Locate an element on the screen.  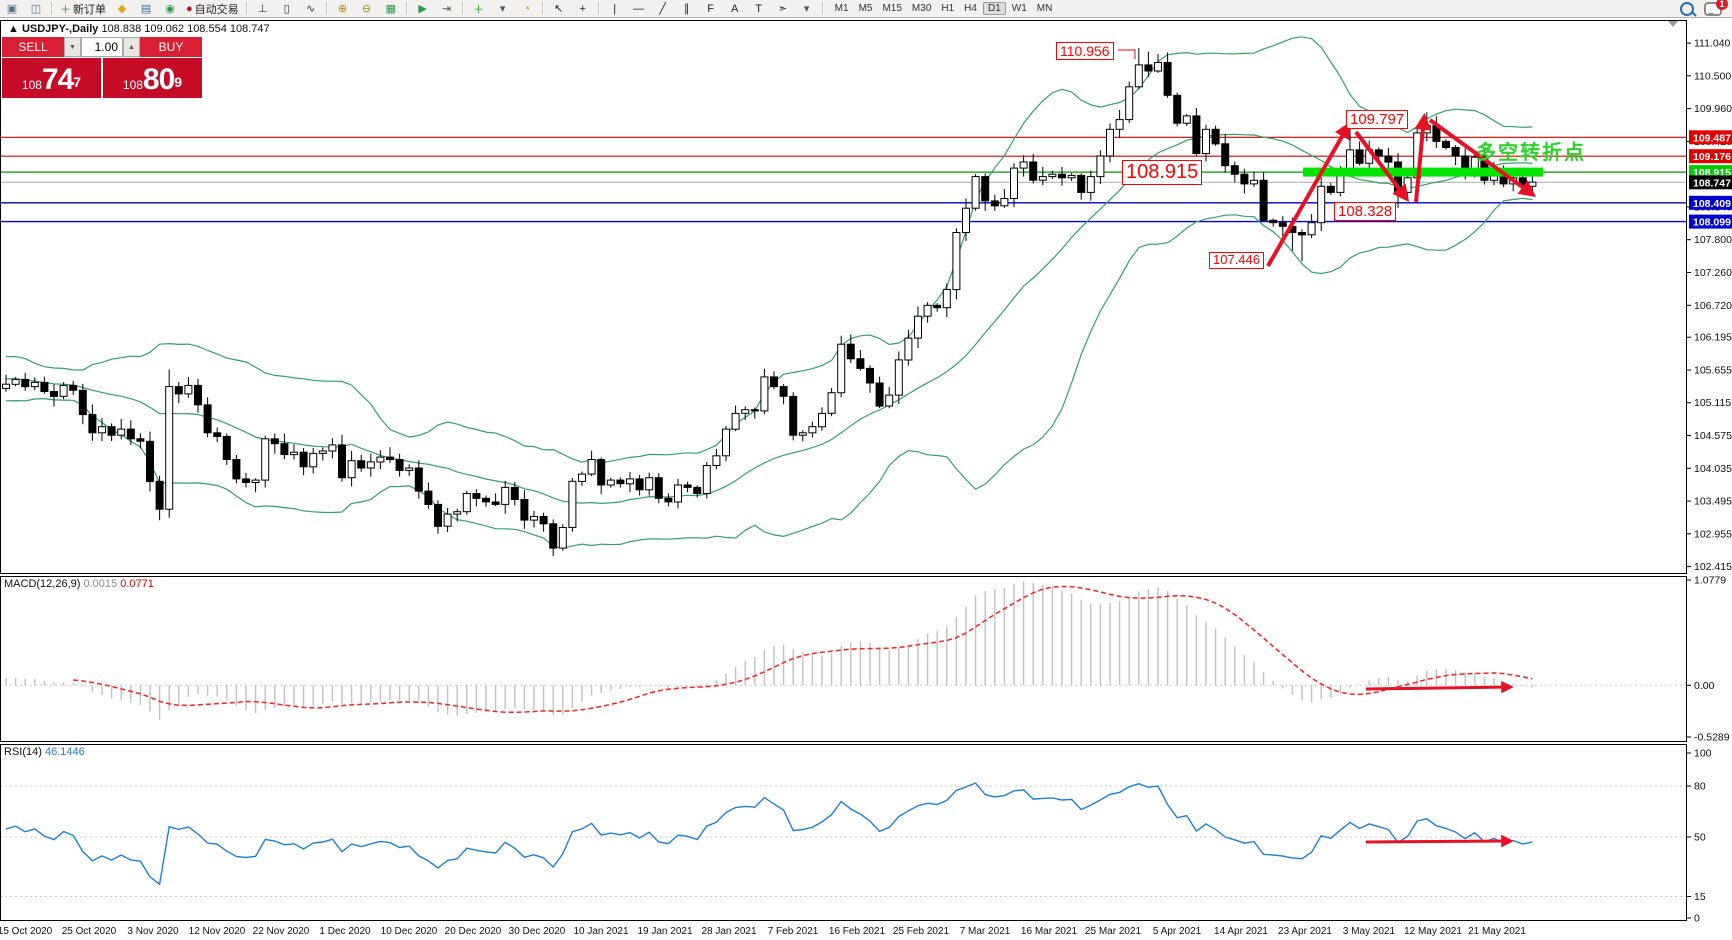
svg-text: 5 Apr 2021 is located at coordinates (1177, 931).